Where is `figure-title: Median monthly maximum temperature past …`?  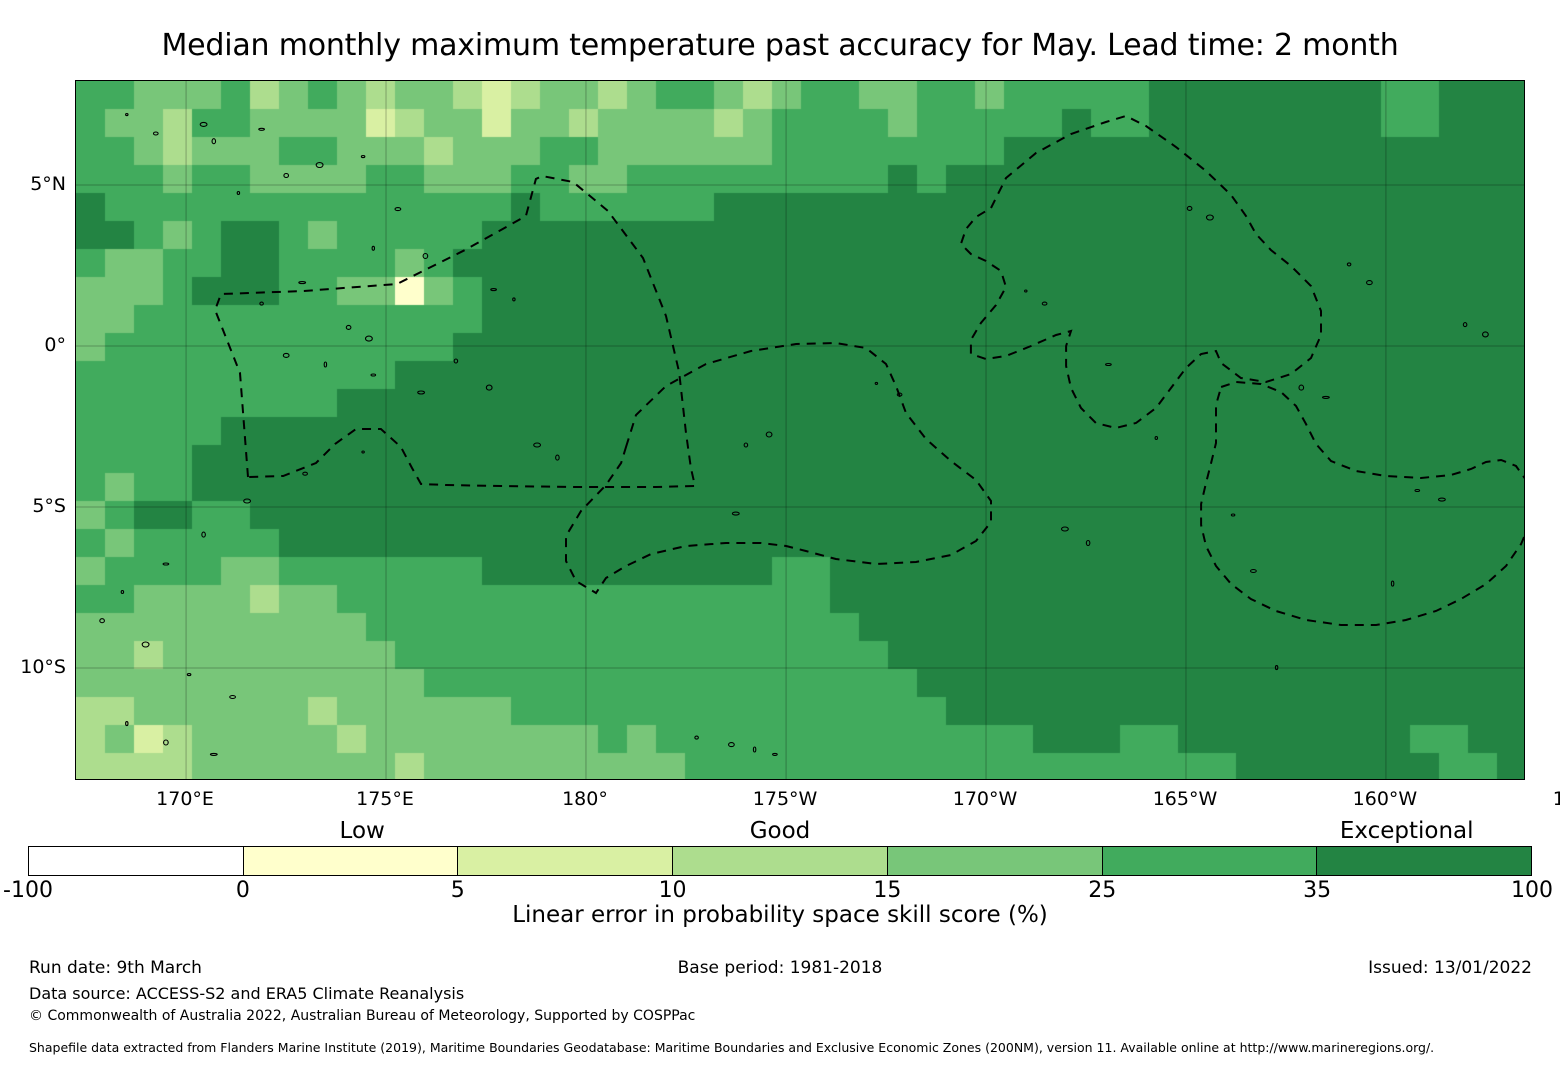 figure-title: Median monthly maximum temperature past … is located at coordinates (780, 45).